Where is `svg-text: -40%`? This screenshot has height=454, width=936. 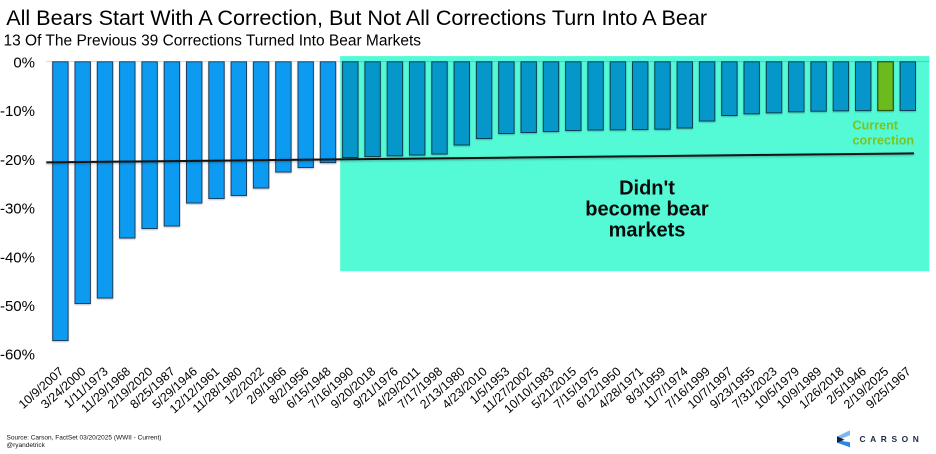
svg-text: -40% is located at coordinates (17, 257).